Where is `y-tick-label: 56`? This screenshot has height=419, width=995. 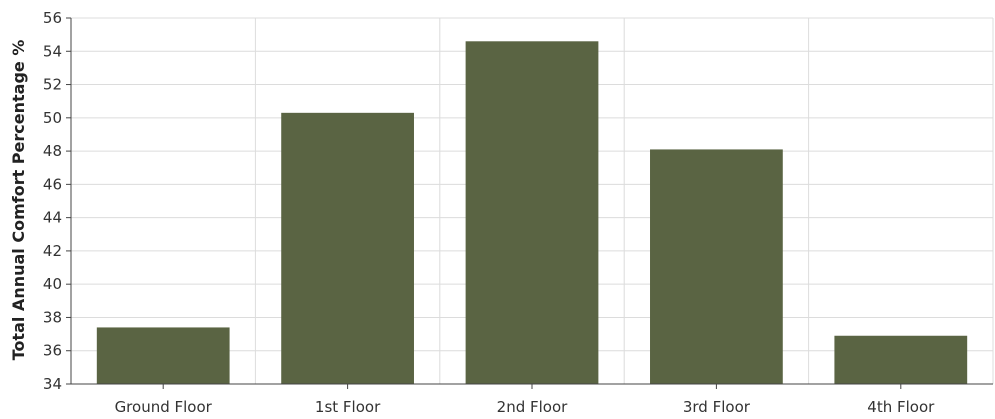
y-tick-label: 56 is located at coordinates (52, 18).